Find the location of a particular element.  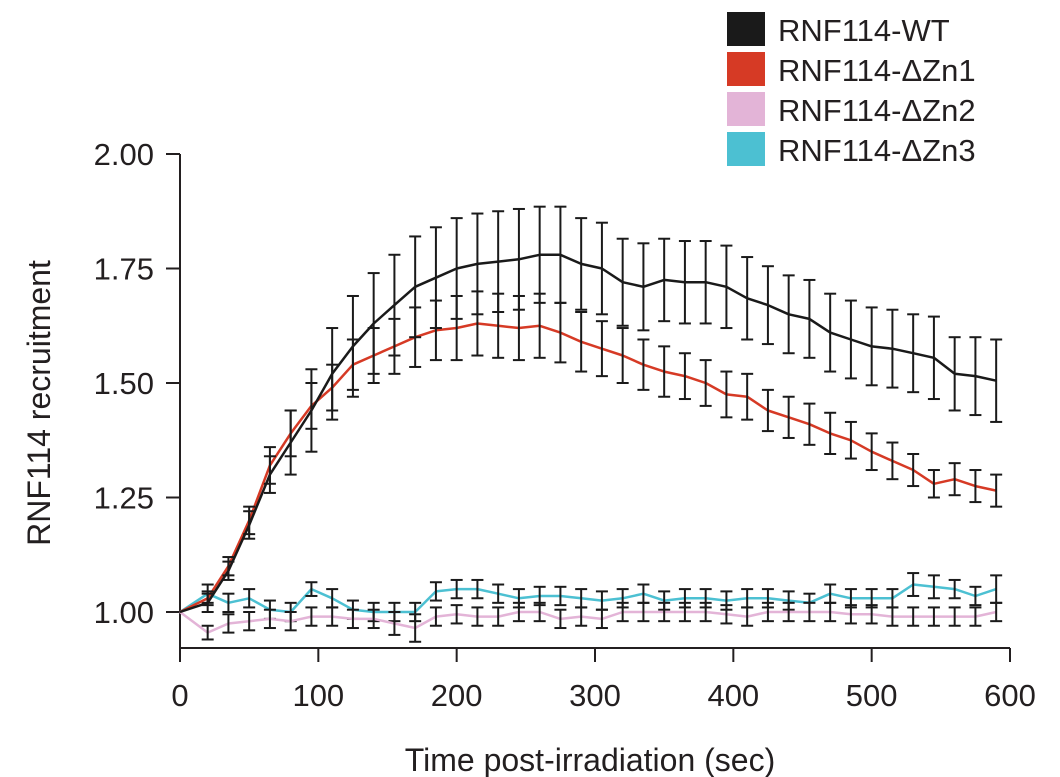

y-axis-title: RNF114 recruitment is located at coordinates (39, 403).